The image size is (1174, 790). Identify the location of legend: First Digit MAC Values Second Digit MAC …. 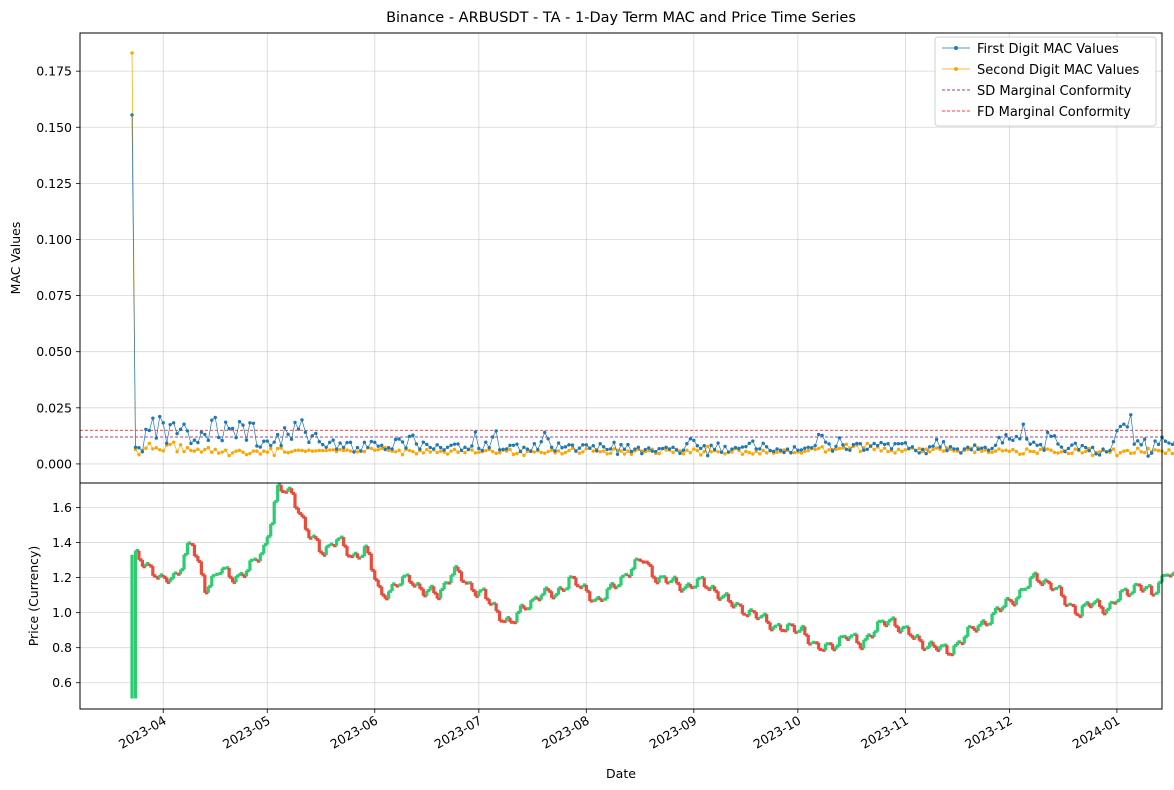
(1045, 81).